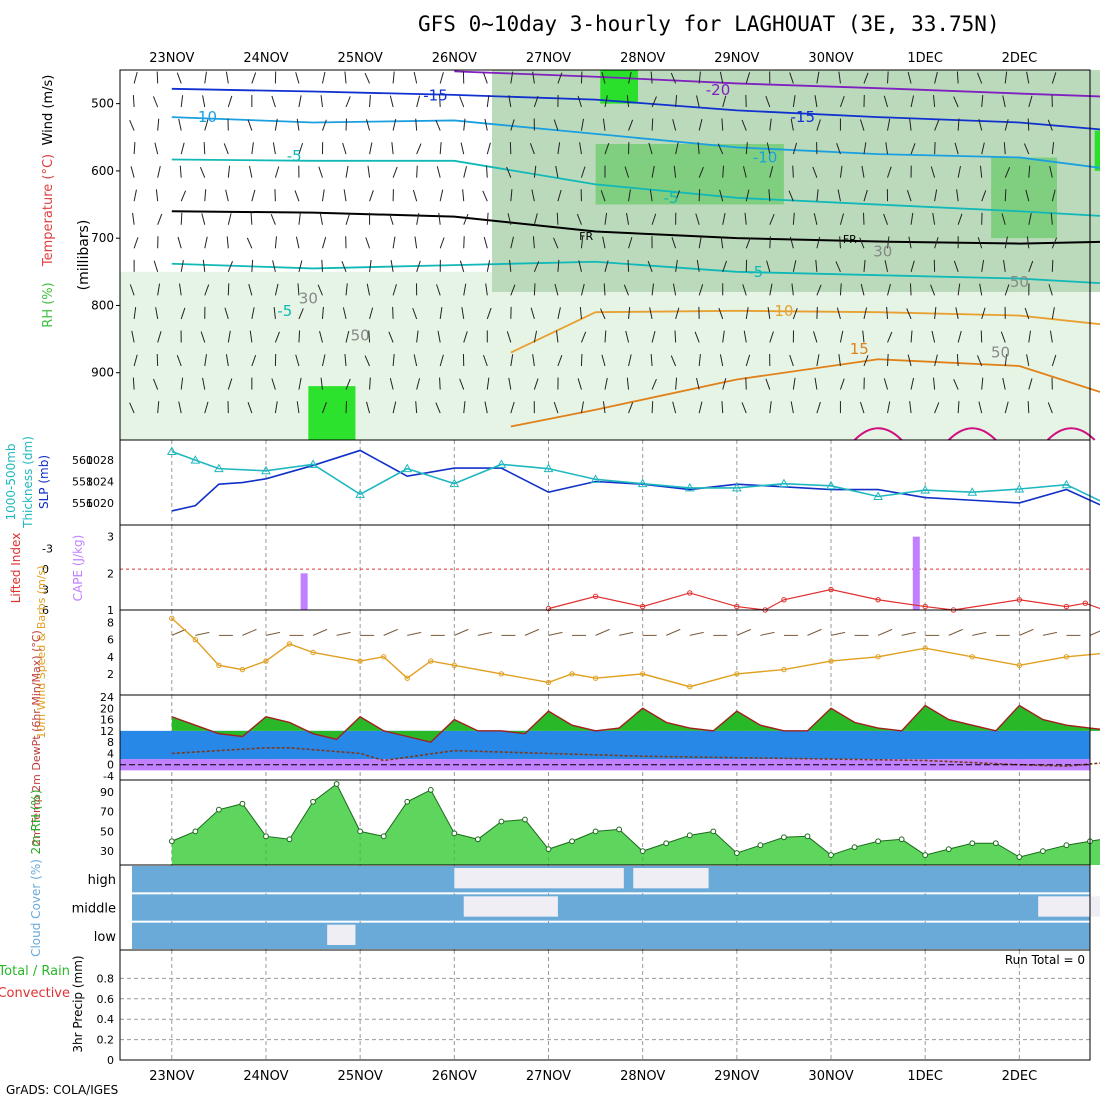  What do you see at coordinates (306, 355) in the screenshot?
I see `rh-region` at bounding box center [306, 355].